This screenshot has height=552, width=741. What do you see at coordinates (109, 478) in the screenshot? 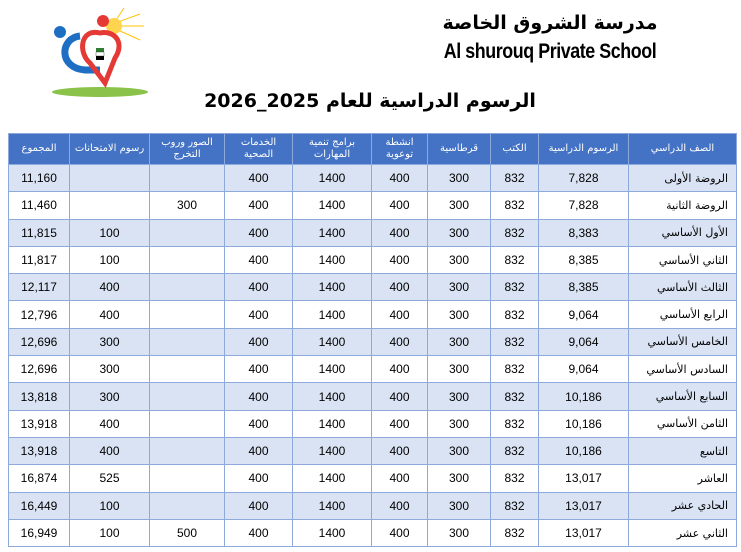
I see `fee-cell: 525` at bounding box center [109, 478].